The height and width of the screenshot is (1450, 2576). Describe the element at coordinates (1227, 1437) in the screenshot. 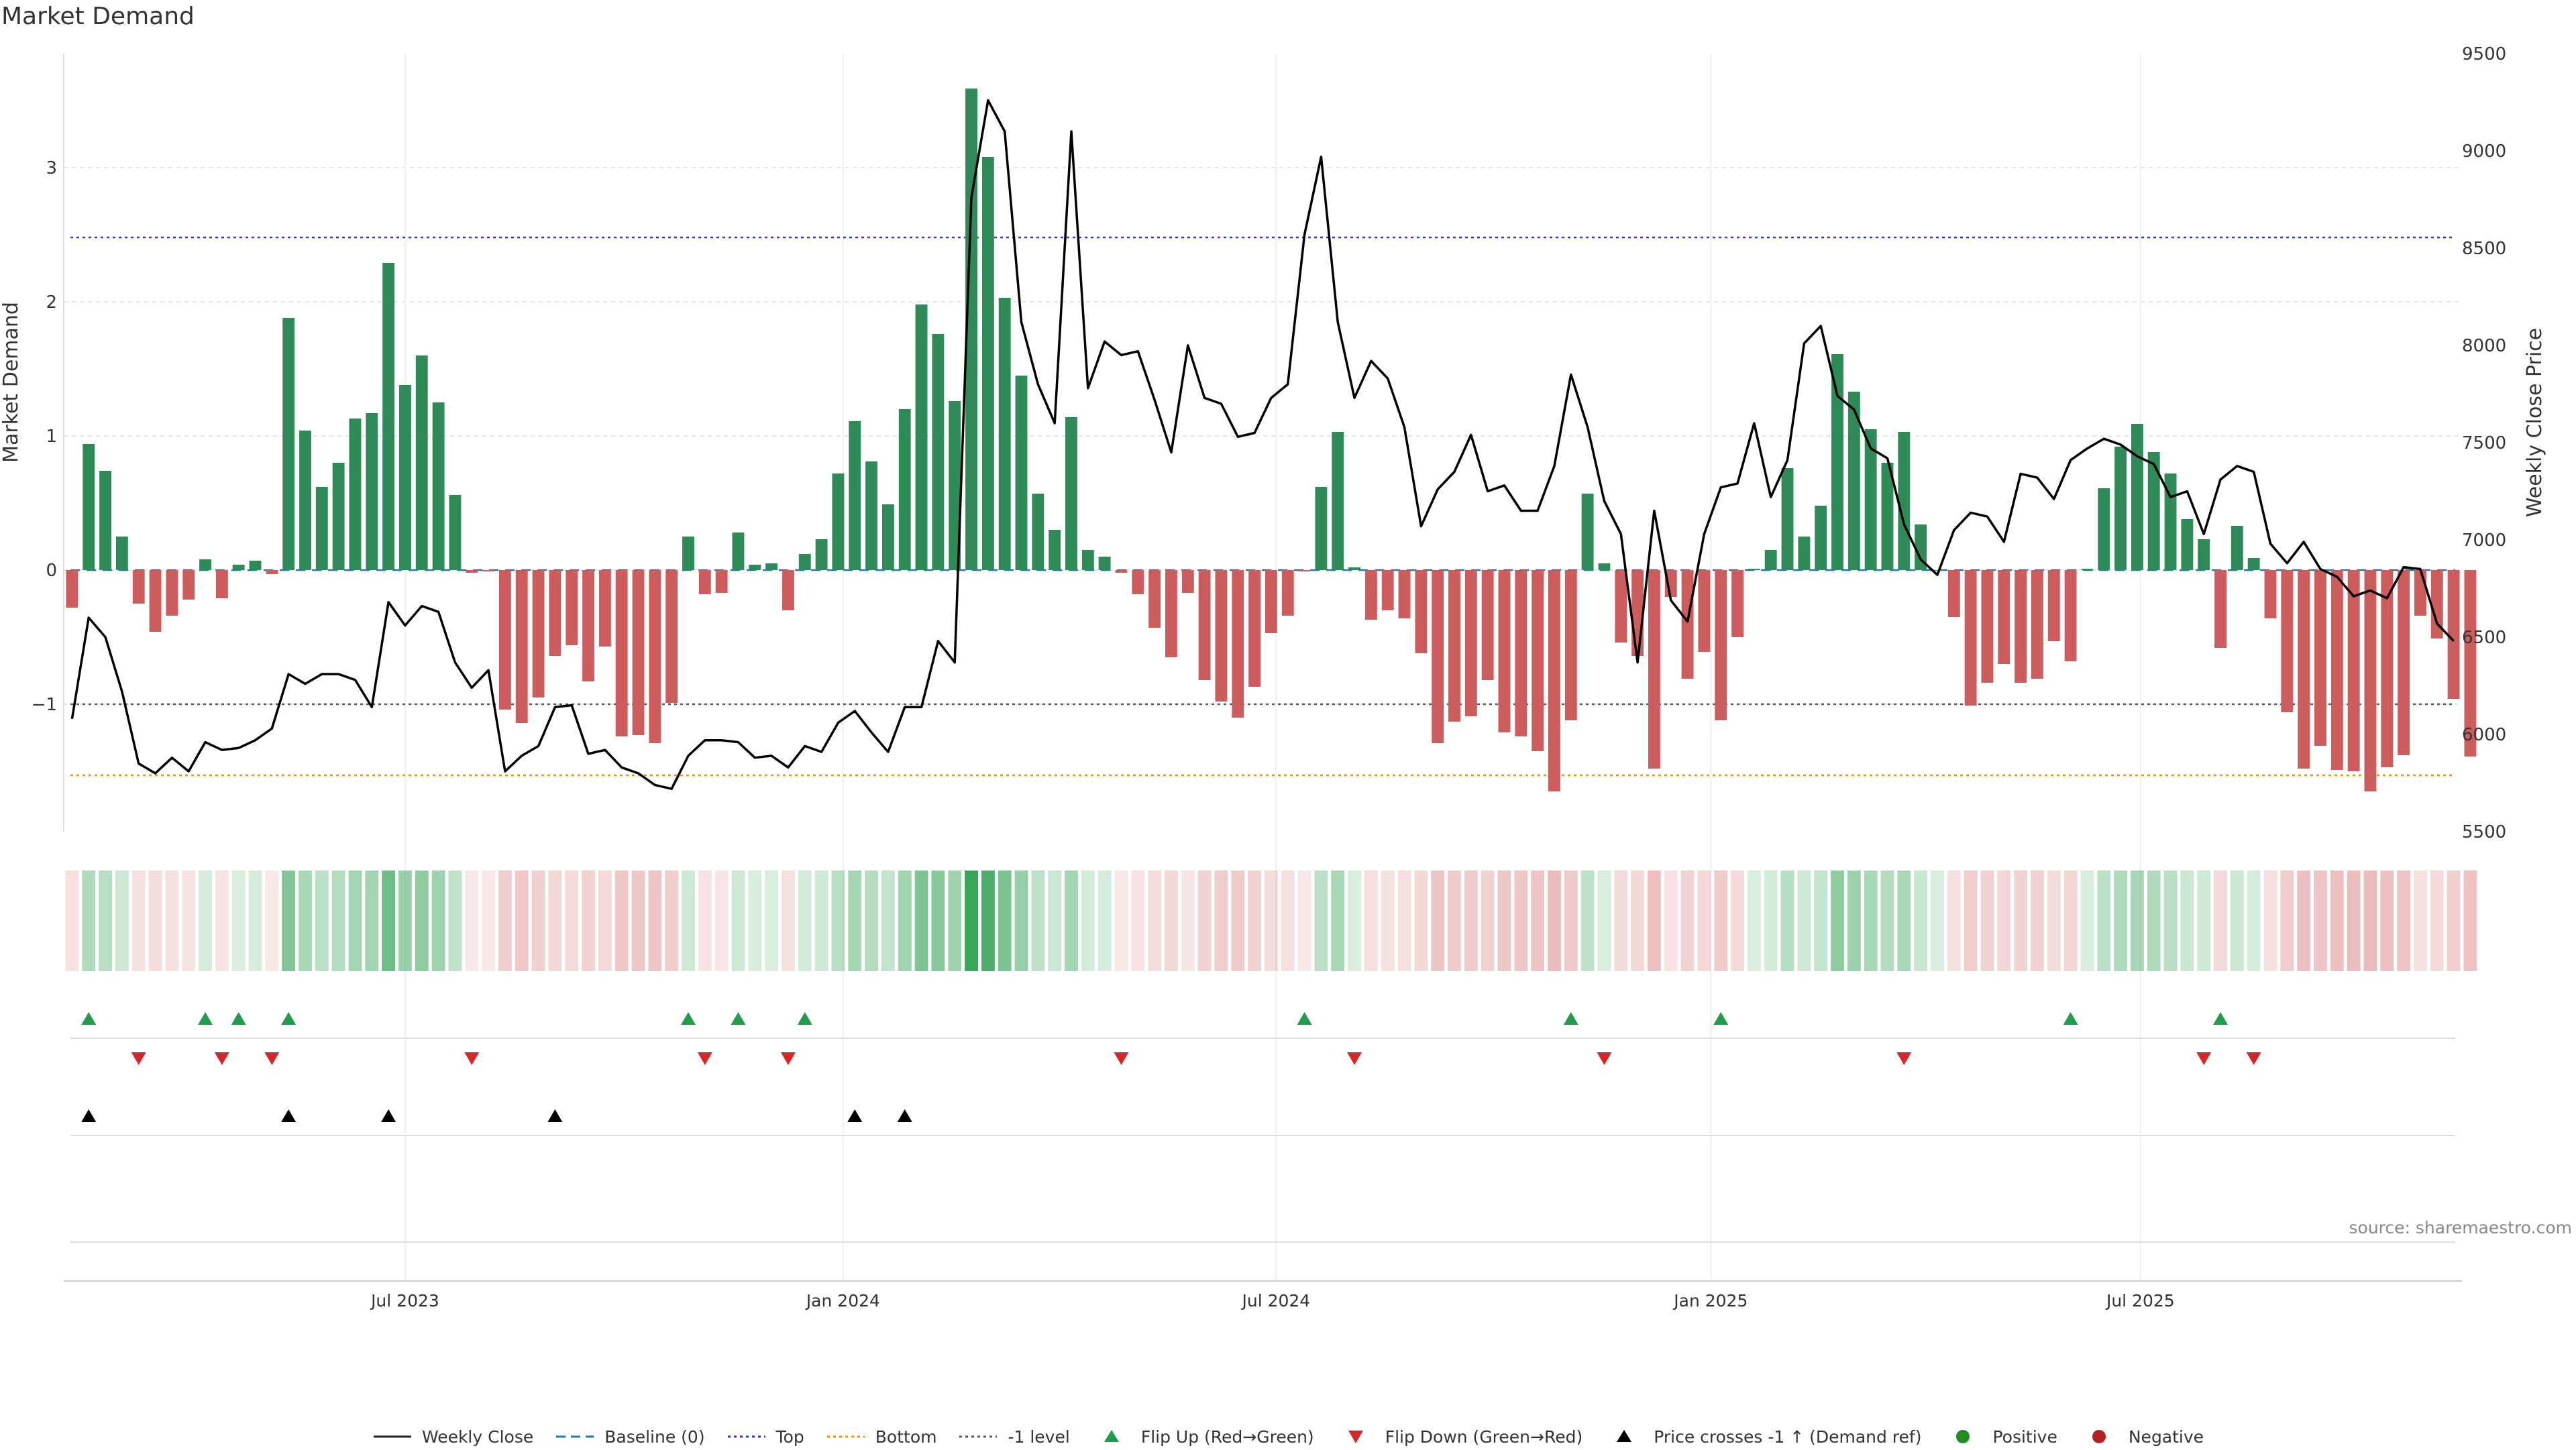

I see `legend-label: Flip Up (Red→Green)` at that location.